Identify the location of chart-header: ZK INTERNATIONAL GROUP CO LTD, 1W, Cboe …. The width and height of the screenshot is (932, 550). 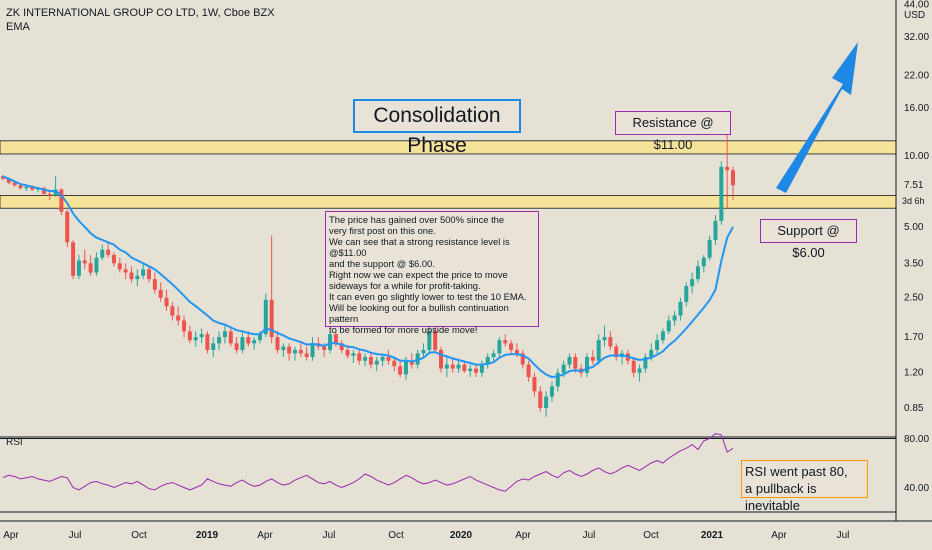
(140, 20).